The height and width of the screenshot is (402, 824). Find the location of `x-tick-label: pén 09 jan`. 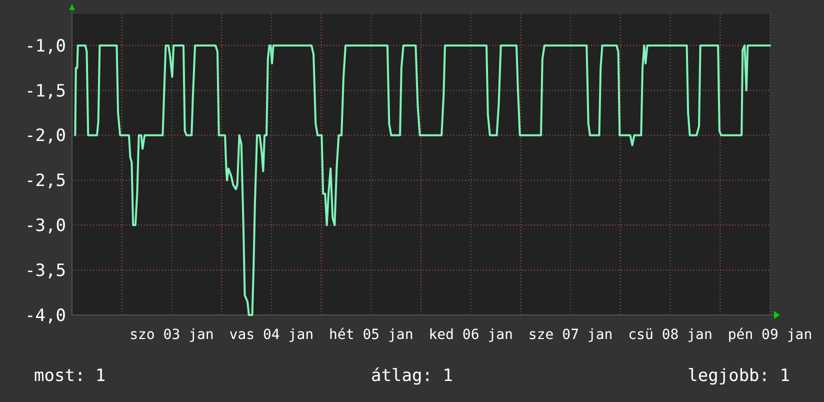

x-tick-label: pén 09 jan is located at coordinates (770, 335).